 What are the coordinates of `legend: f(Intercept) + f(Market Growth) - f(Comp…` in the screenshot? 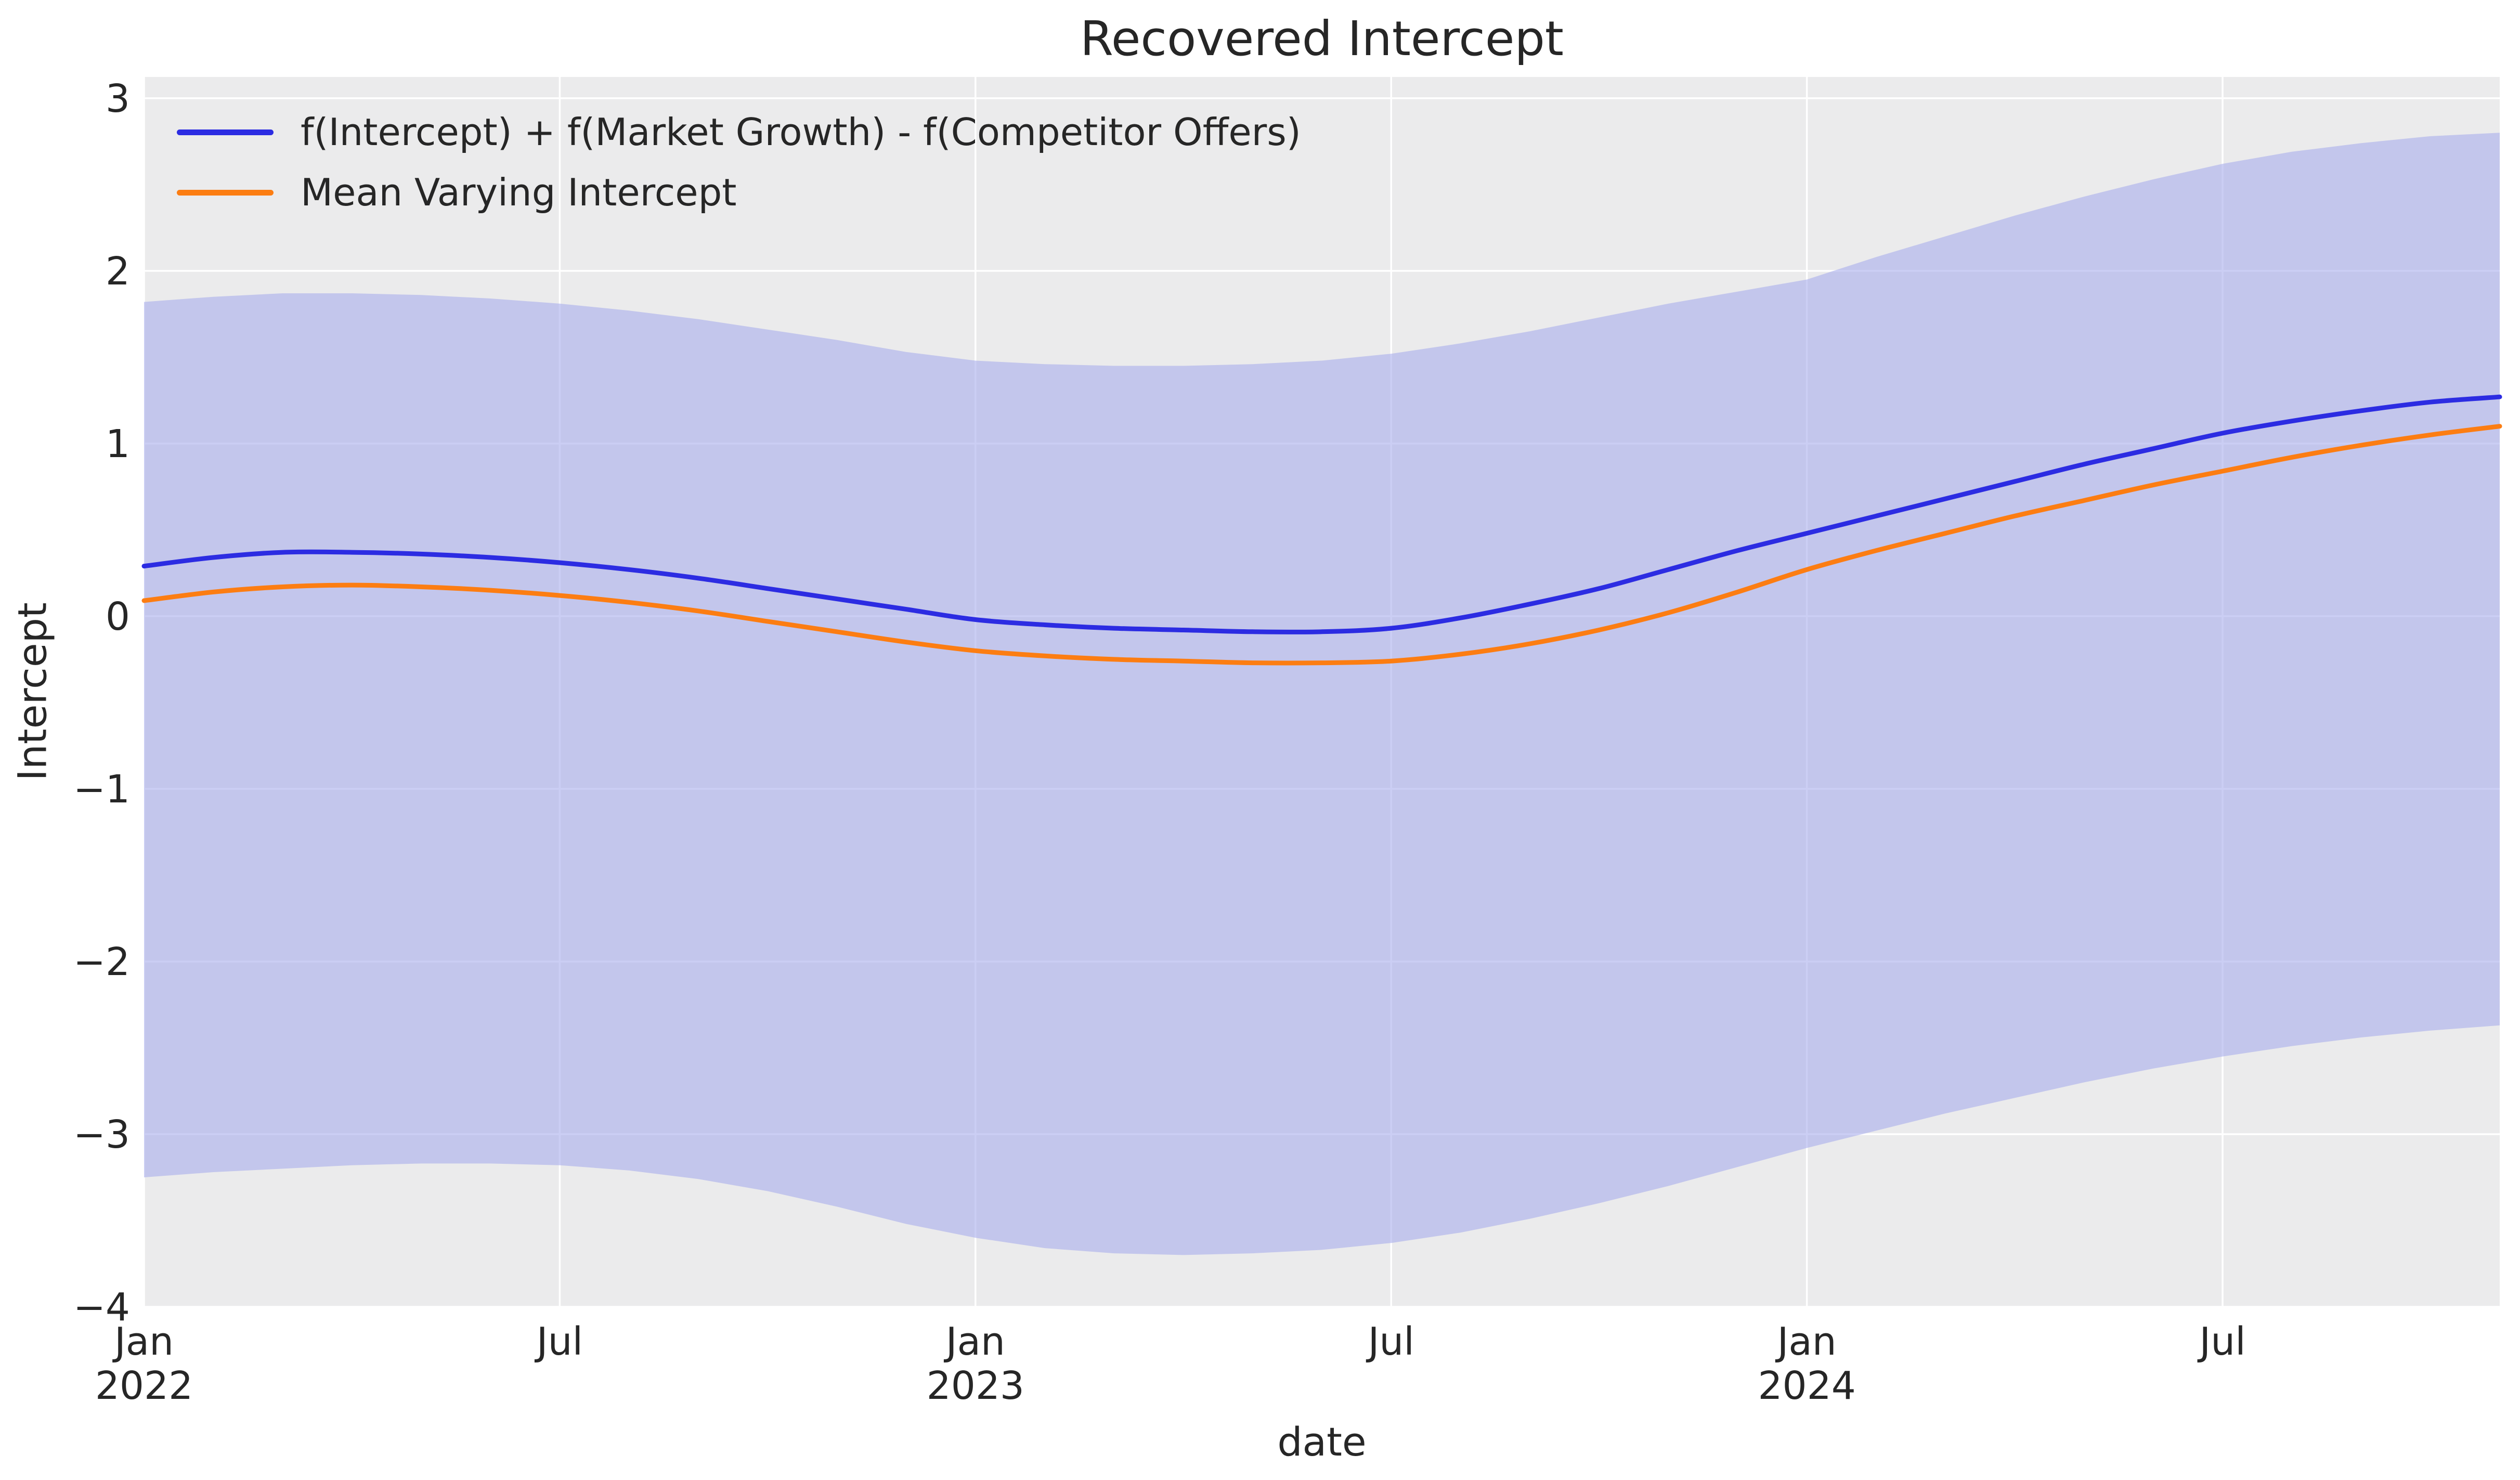 It's located at (739, 162).